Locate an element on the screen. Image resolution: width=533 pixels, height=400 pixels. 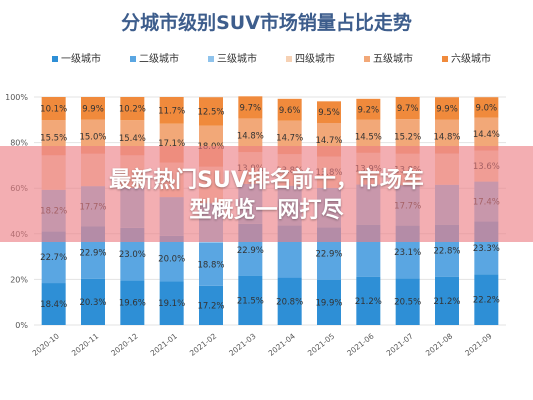
data-label: 15.0% is located at coordinates (92, 138).